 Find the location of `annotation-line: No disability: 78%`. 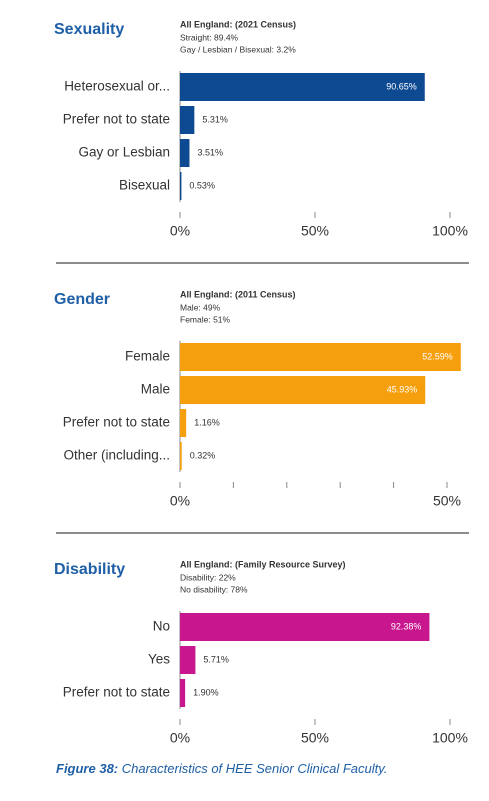

annotation-line: No disability: 78% is located at coordinates (214, 589).